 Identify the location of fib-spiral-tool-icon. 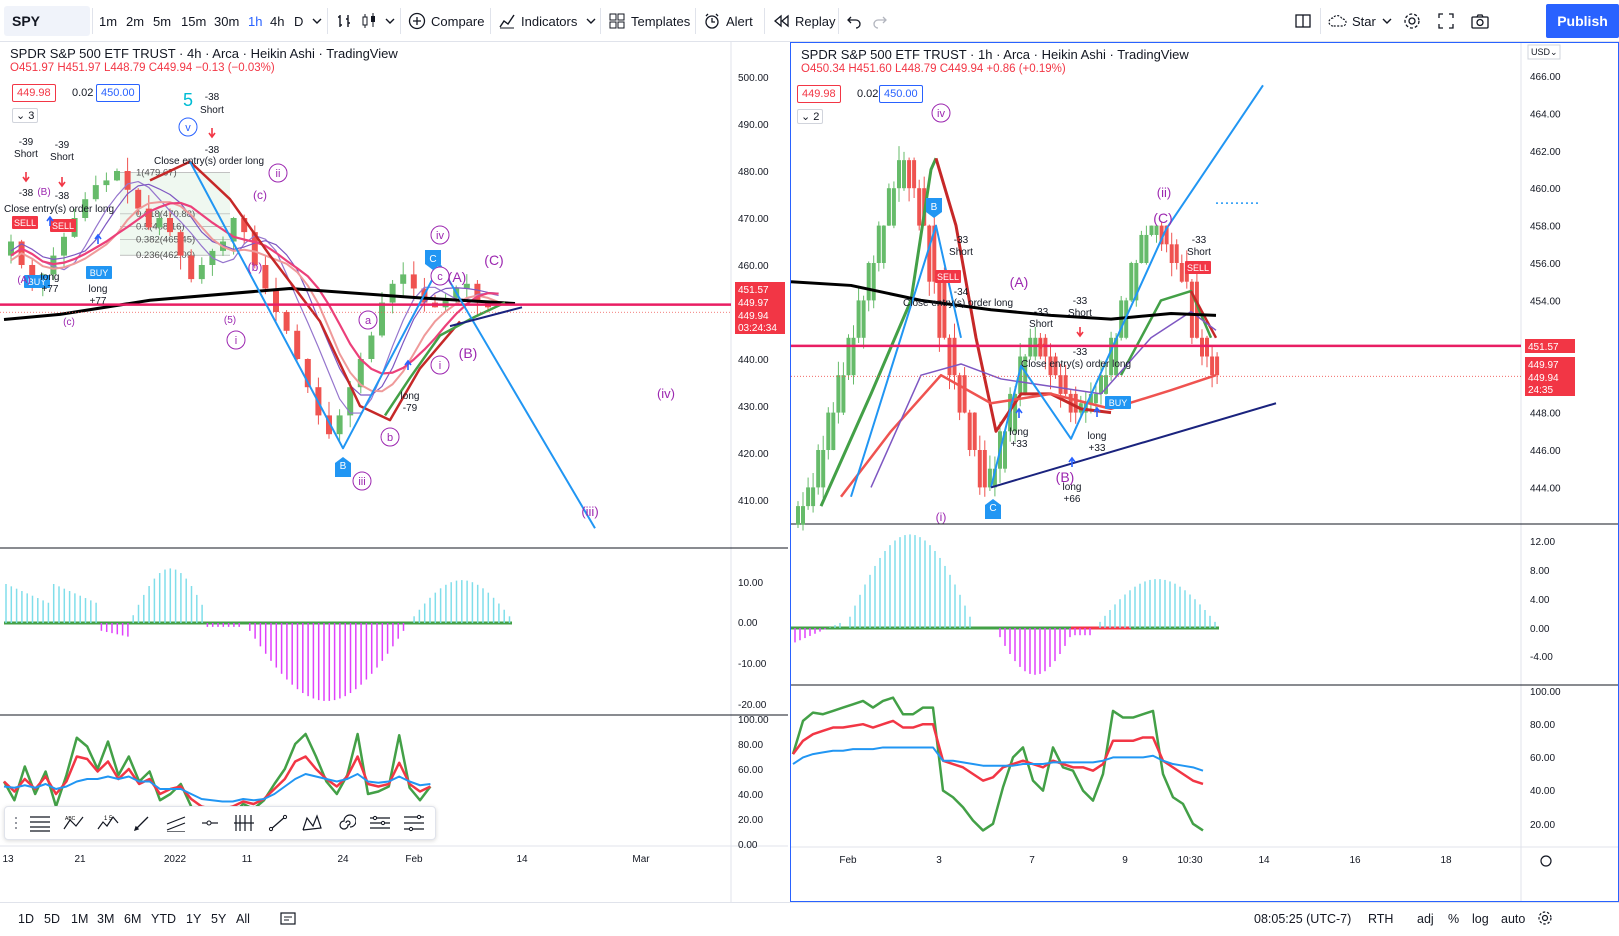
(346, 823).